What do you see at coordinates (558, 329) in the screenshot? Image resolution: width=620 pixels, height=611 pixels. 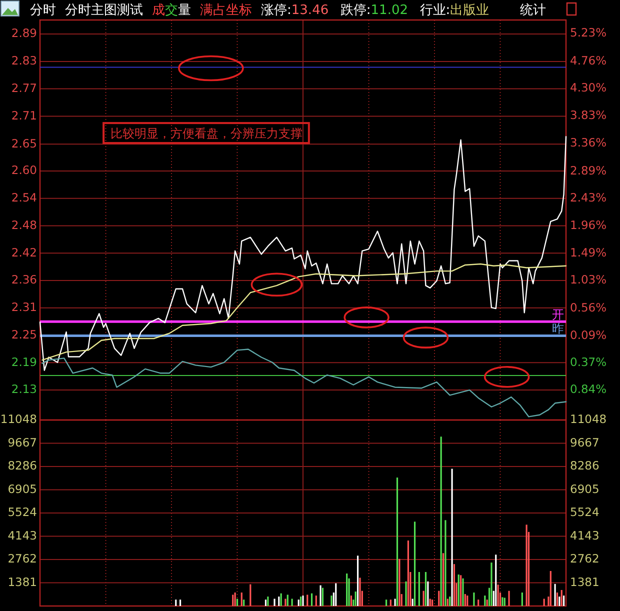 I see `ref-line-label: 昨` at bounding box center [558, 329].